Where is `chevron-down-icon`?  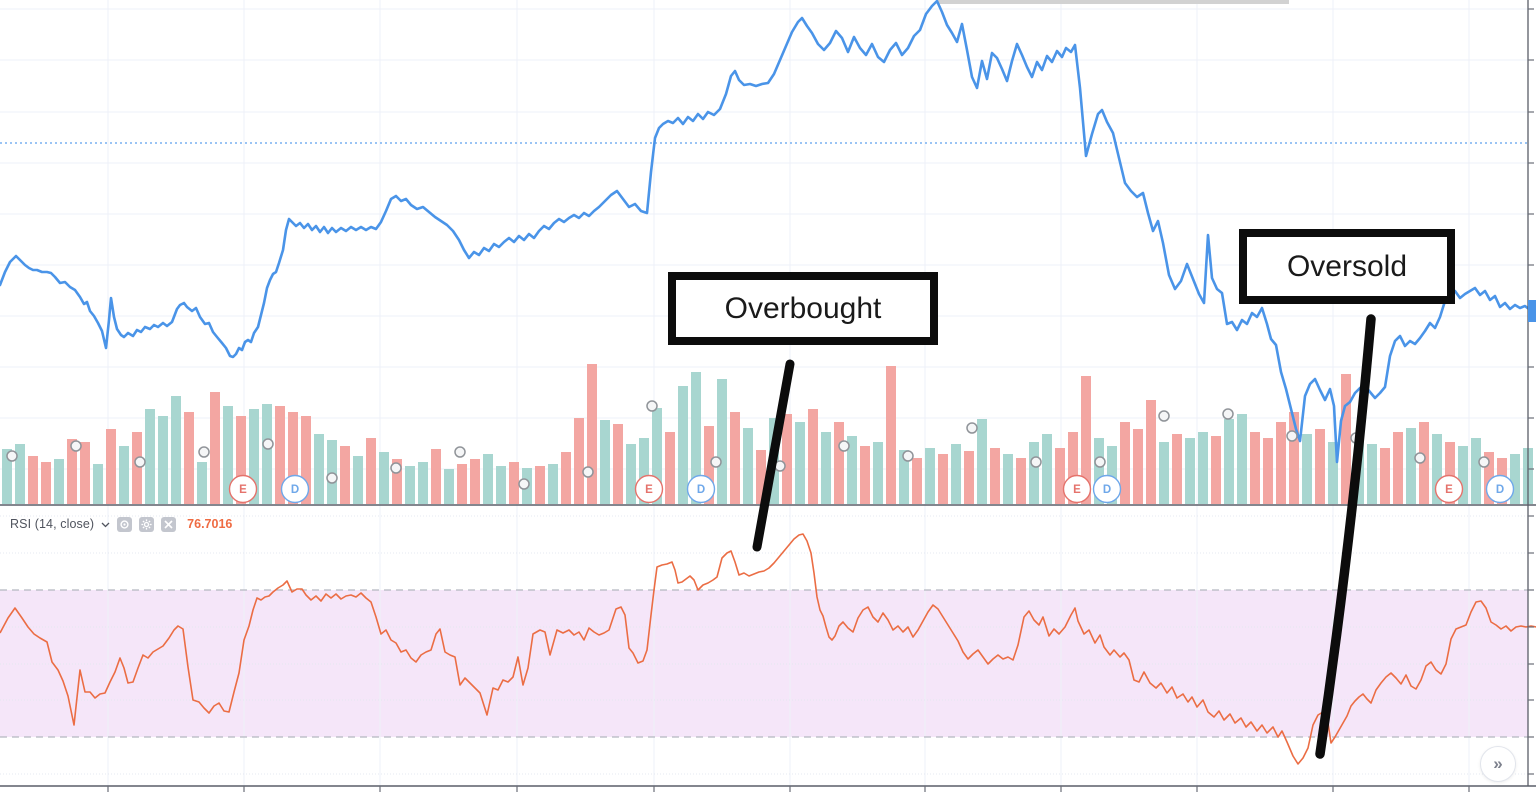
chevron-down-icon is located at coordinates (105, 524).